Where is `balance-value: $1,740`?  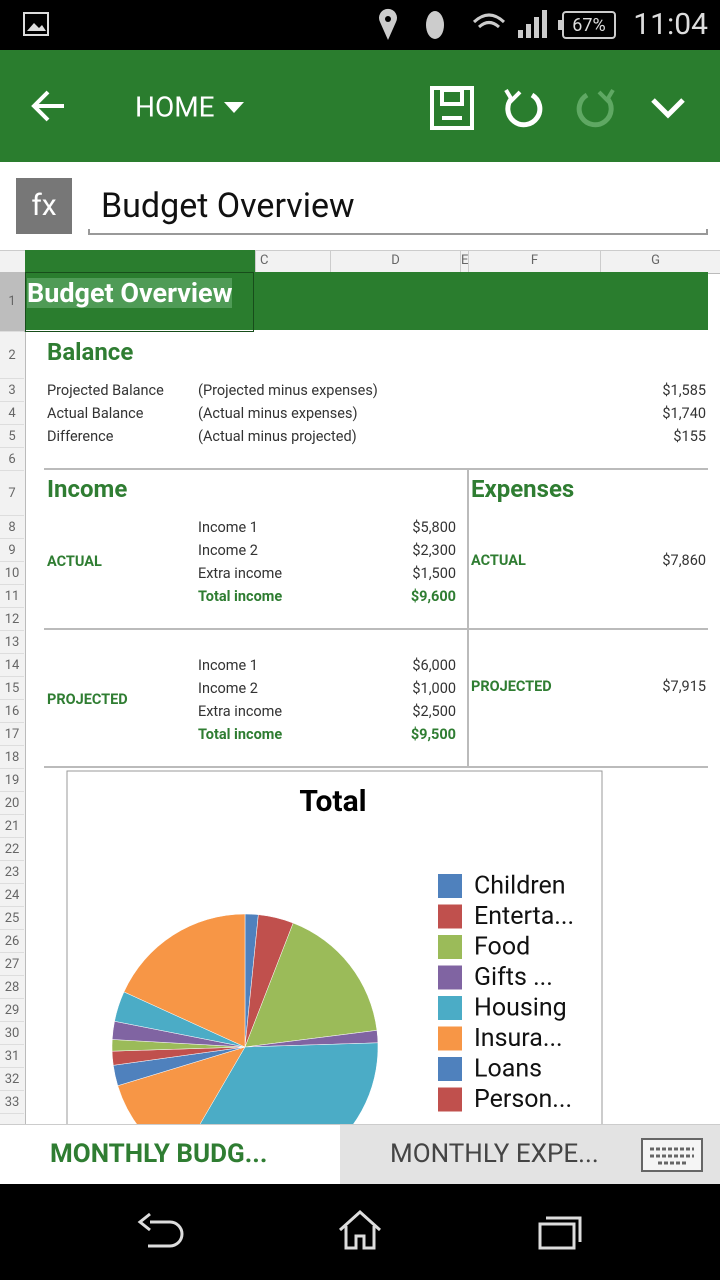 balance-value: $1,740 is located at coordinates (684, 413).